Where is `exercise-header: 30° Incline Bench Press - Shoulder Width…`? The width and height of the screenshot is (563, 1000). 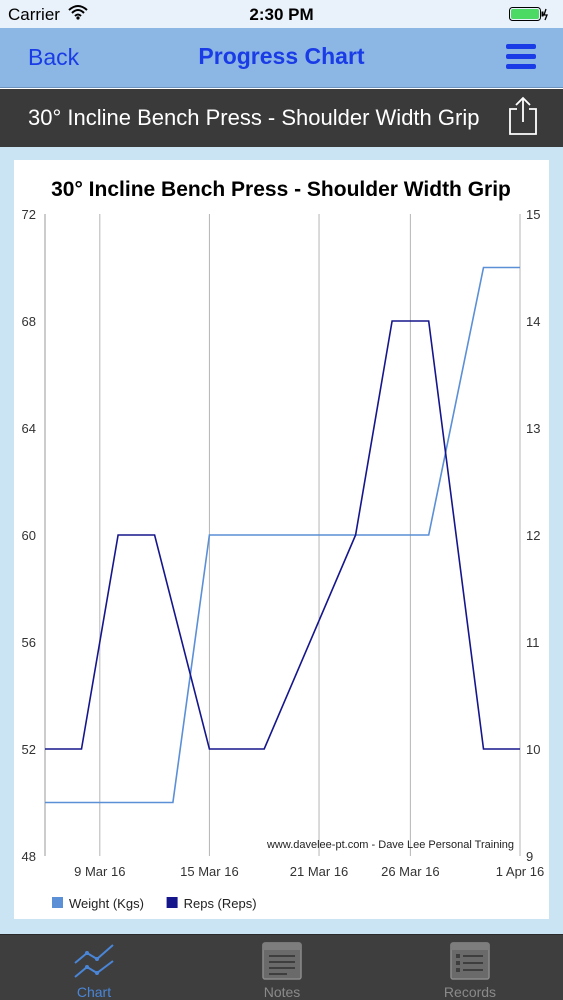 exercise-header: 30° Incline Bench Press - Shoulder Width… is located at coordinates (281, 118).